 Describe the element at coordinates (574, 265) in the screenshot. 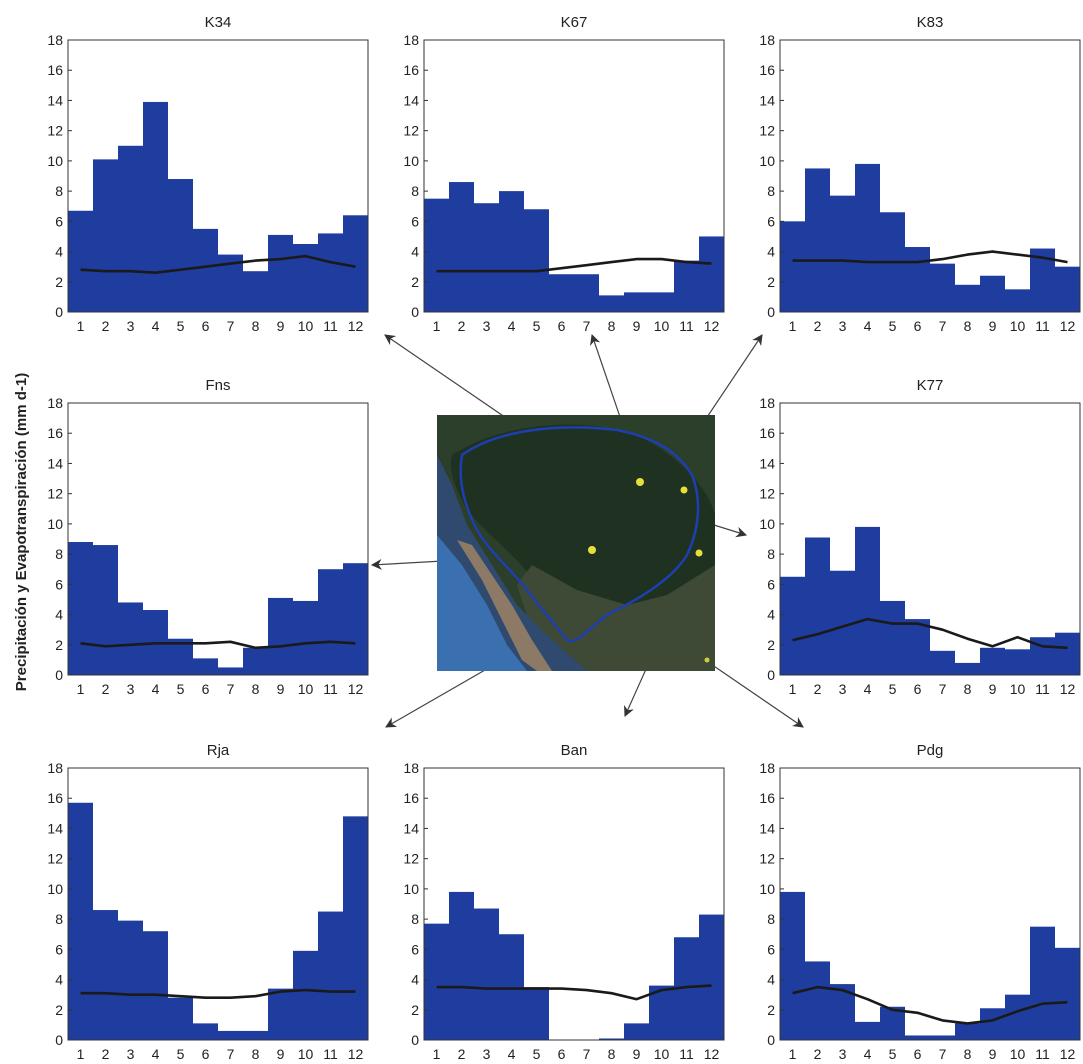

I see `et-line` at that location.